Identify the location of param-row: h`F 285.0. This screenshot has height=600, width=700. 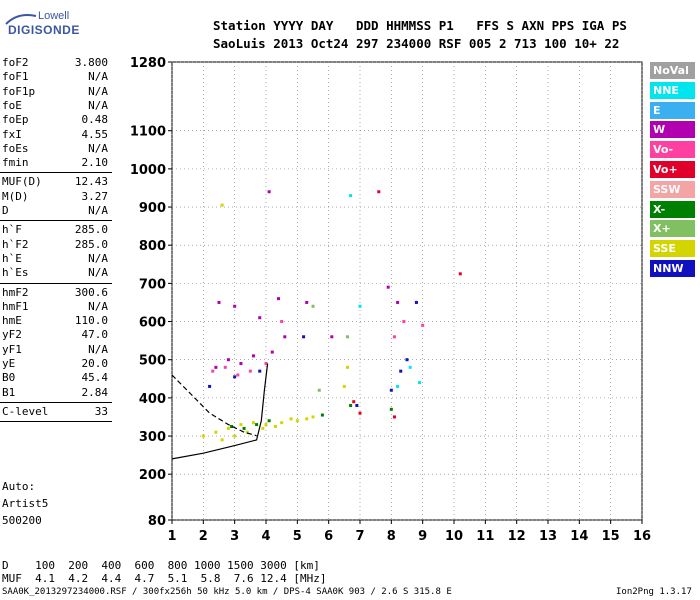
(55, 230).